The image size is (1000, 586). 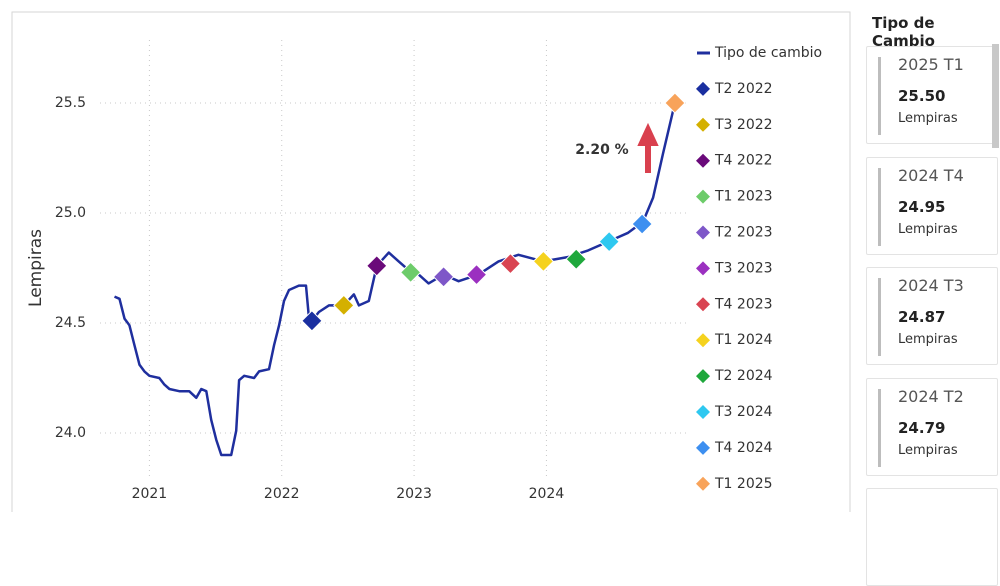 I want to click on legend-label: T2 2022, so click(x=743, y=89).